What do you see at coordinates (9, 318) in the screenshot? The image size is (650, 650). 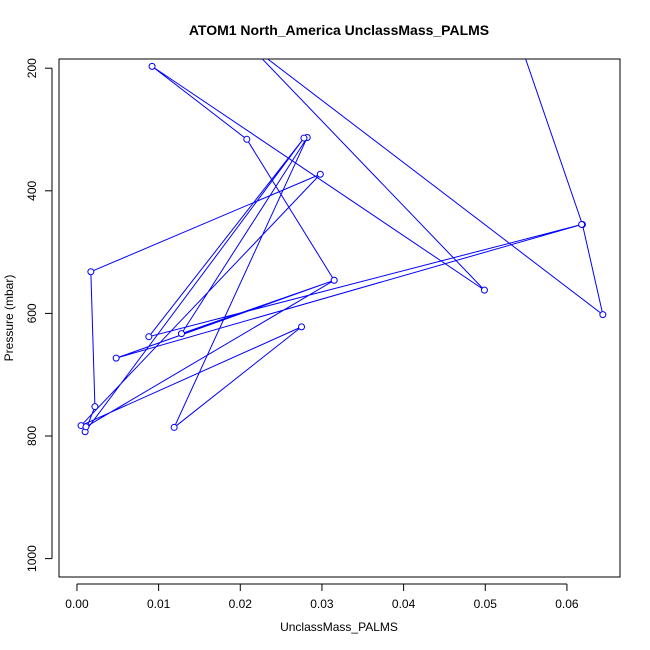 I see `y-axis-label: Pressure (mbar)` at bounding box center [9, 318].